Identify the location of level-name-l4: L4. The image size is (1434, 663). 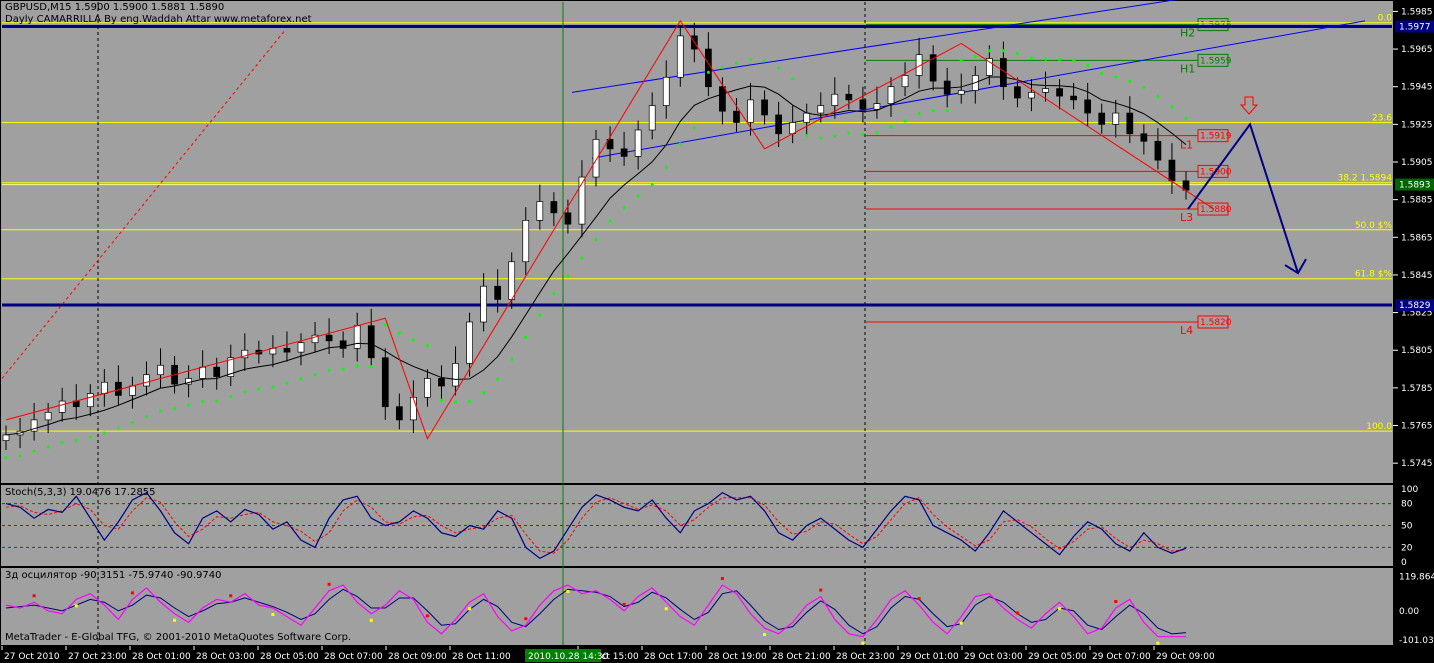
(1186, 330).